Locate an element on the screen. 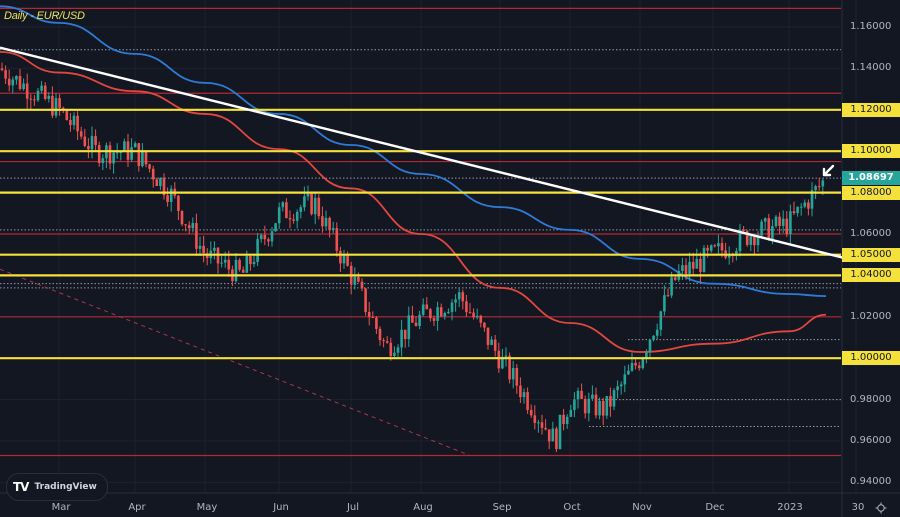 This screenshot has height=517, width=900. price-label: 1.12000 is located at coordinates (871, 109).